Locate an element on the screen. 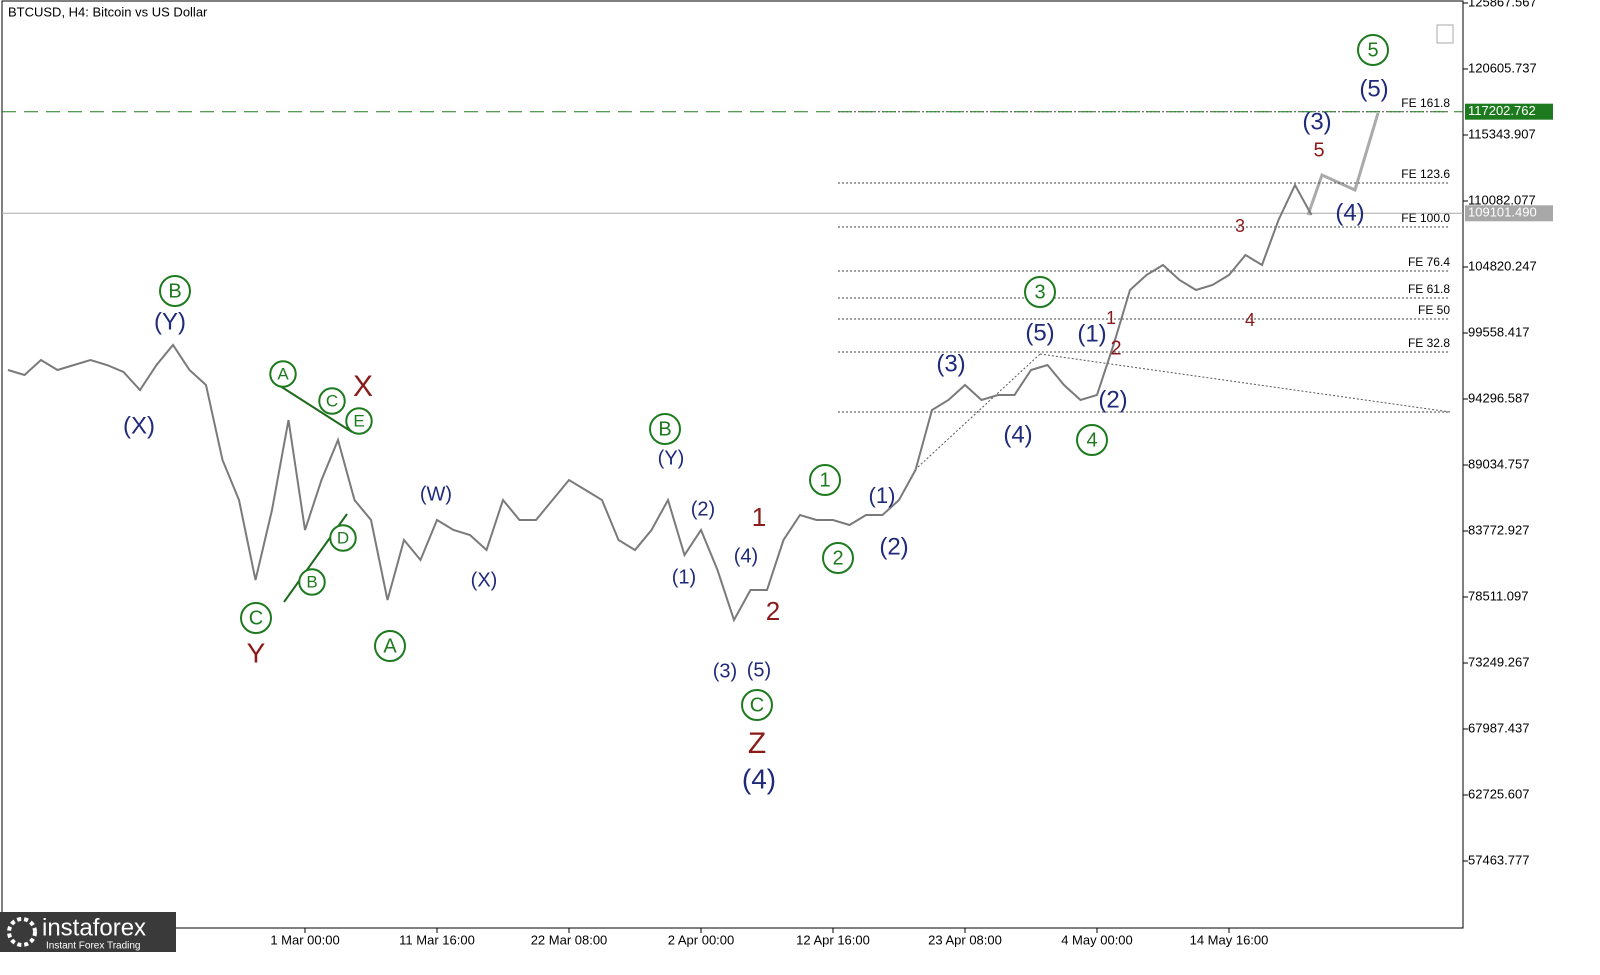 The width and height of the screenshot is (1600, 975). fib-label: FE 76.4 is located at coordinates (1429, 262).